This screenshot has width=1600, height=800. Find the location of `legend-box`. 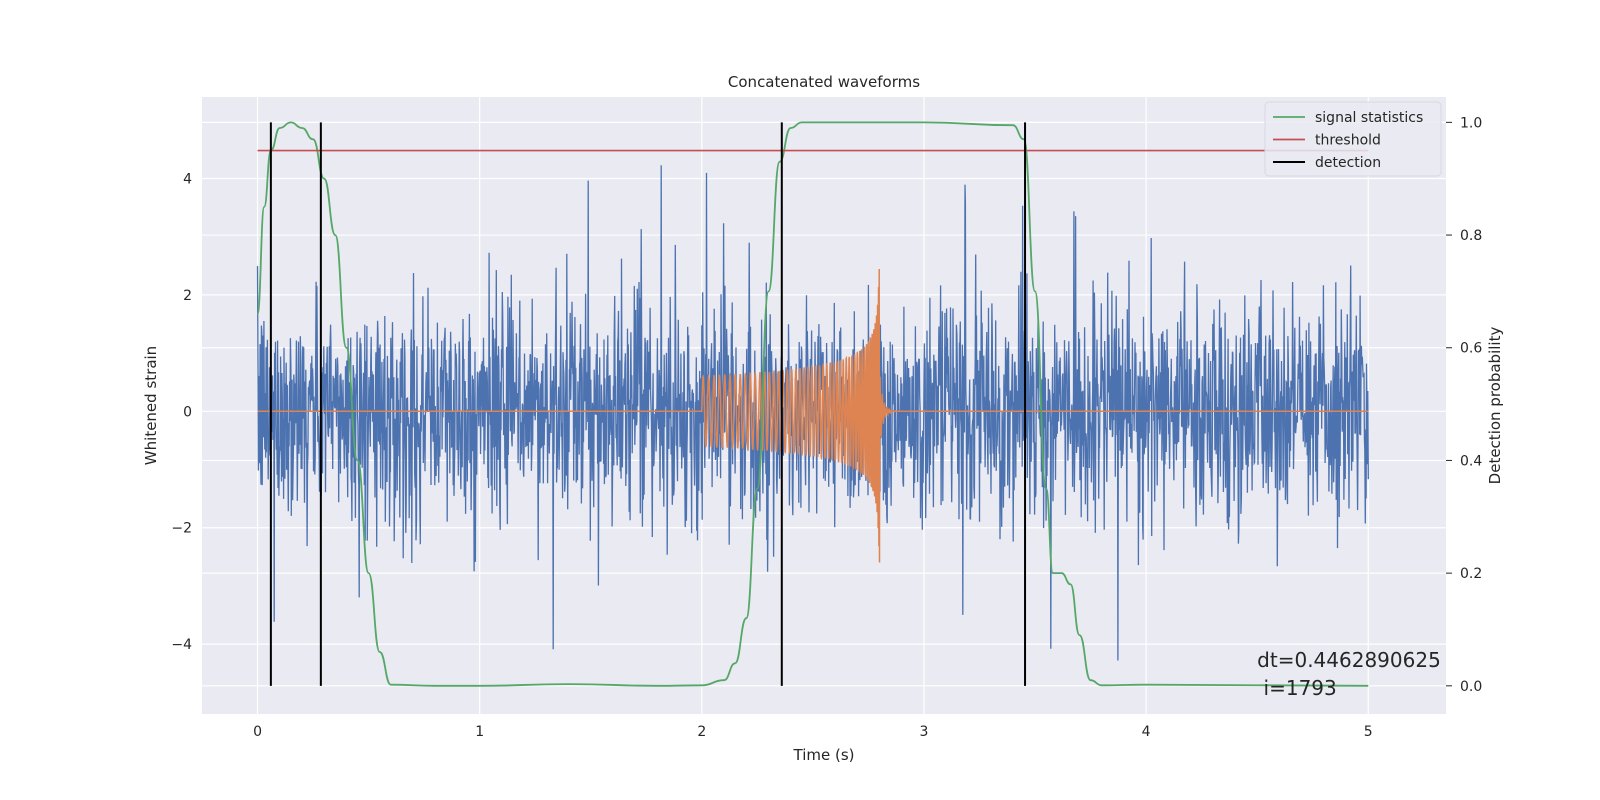

legend-box is located at coordinates (1353, 139).